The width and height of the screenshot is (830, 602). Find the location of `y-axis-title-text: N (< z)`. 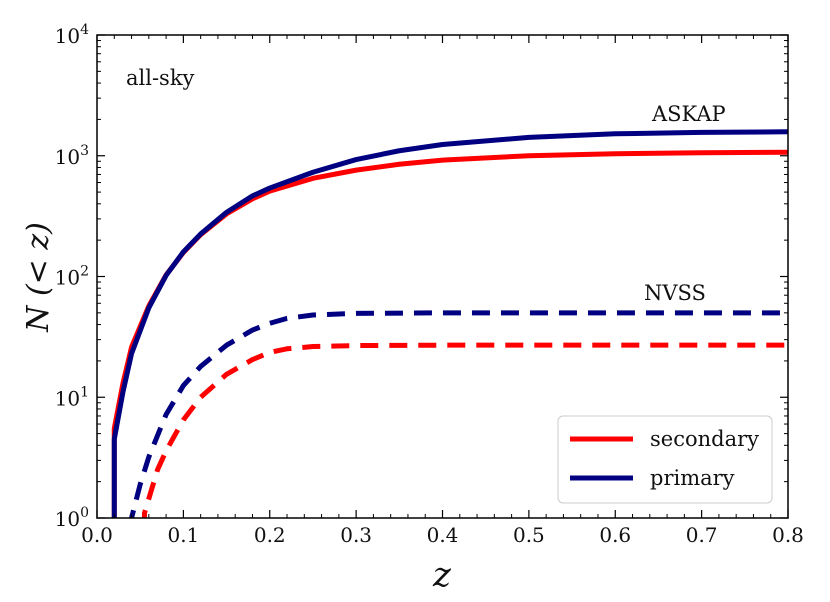

y-axis-title-text: N (< z) is located at coordinates (38, 277).